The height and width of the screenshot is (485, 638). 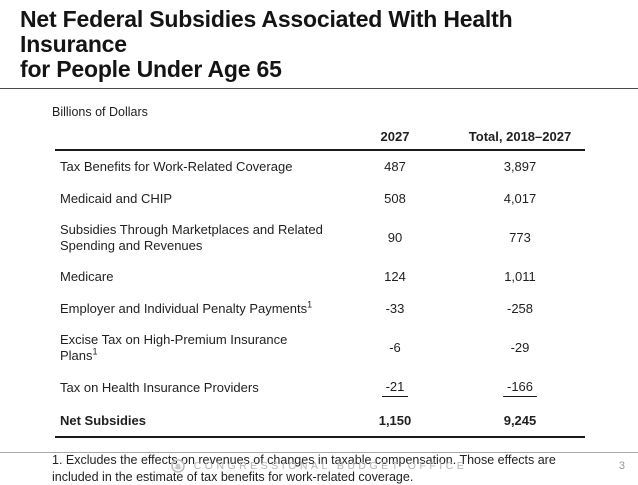 I want to click on value-total: -166, so click(x=520, y=388).